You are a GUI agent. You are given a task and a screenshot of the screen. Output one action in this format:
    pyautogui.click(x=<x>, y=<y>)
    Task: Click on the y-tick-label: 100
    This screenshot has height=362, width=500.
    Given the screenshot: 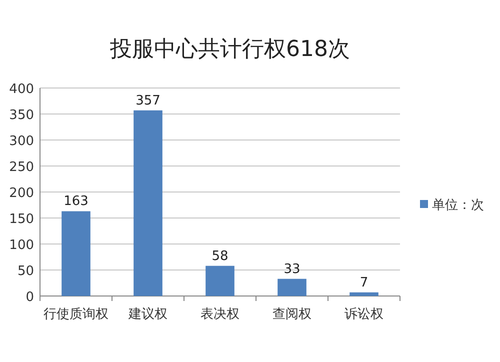 What is the action you would take?
    pyautogui.click(x=21, y=245)
    